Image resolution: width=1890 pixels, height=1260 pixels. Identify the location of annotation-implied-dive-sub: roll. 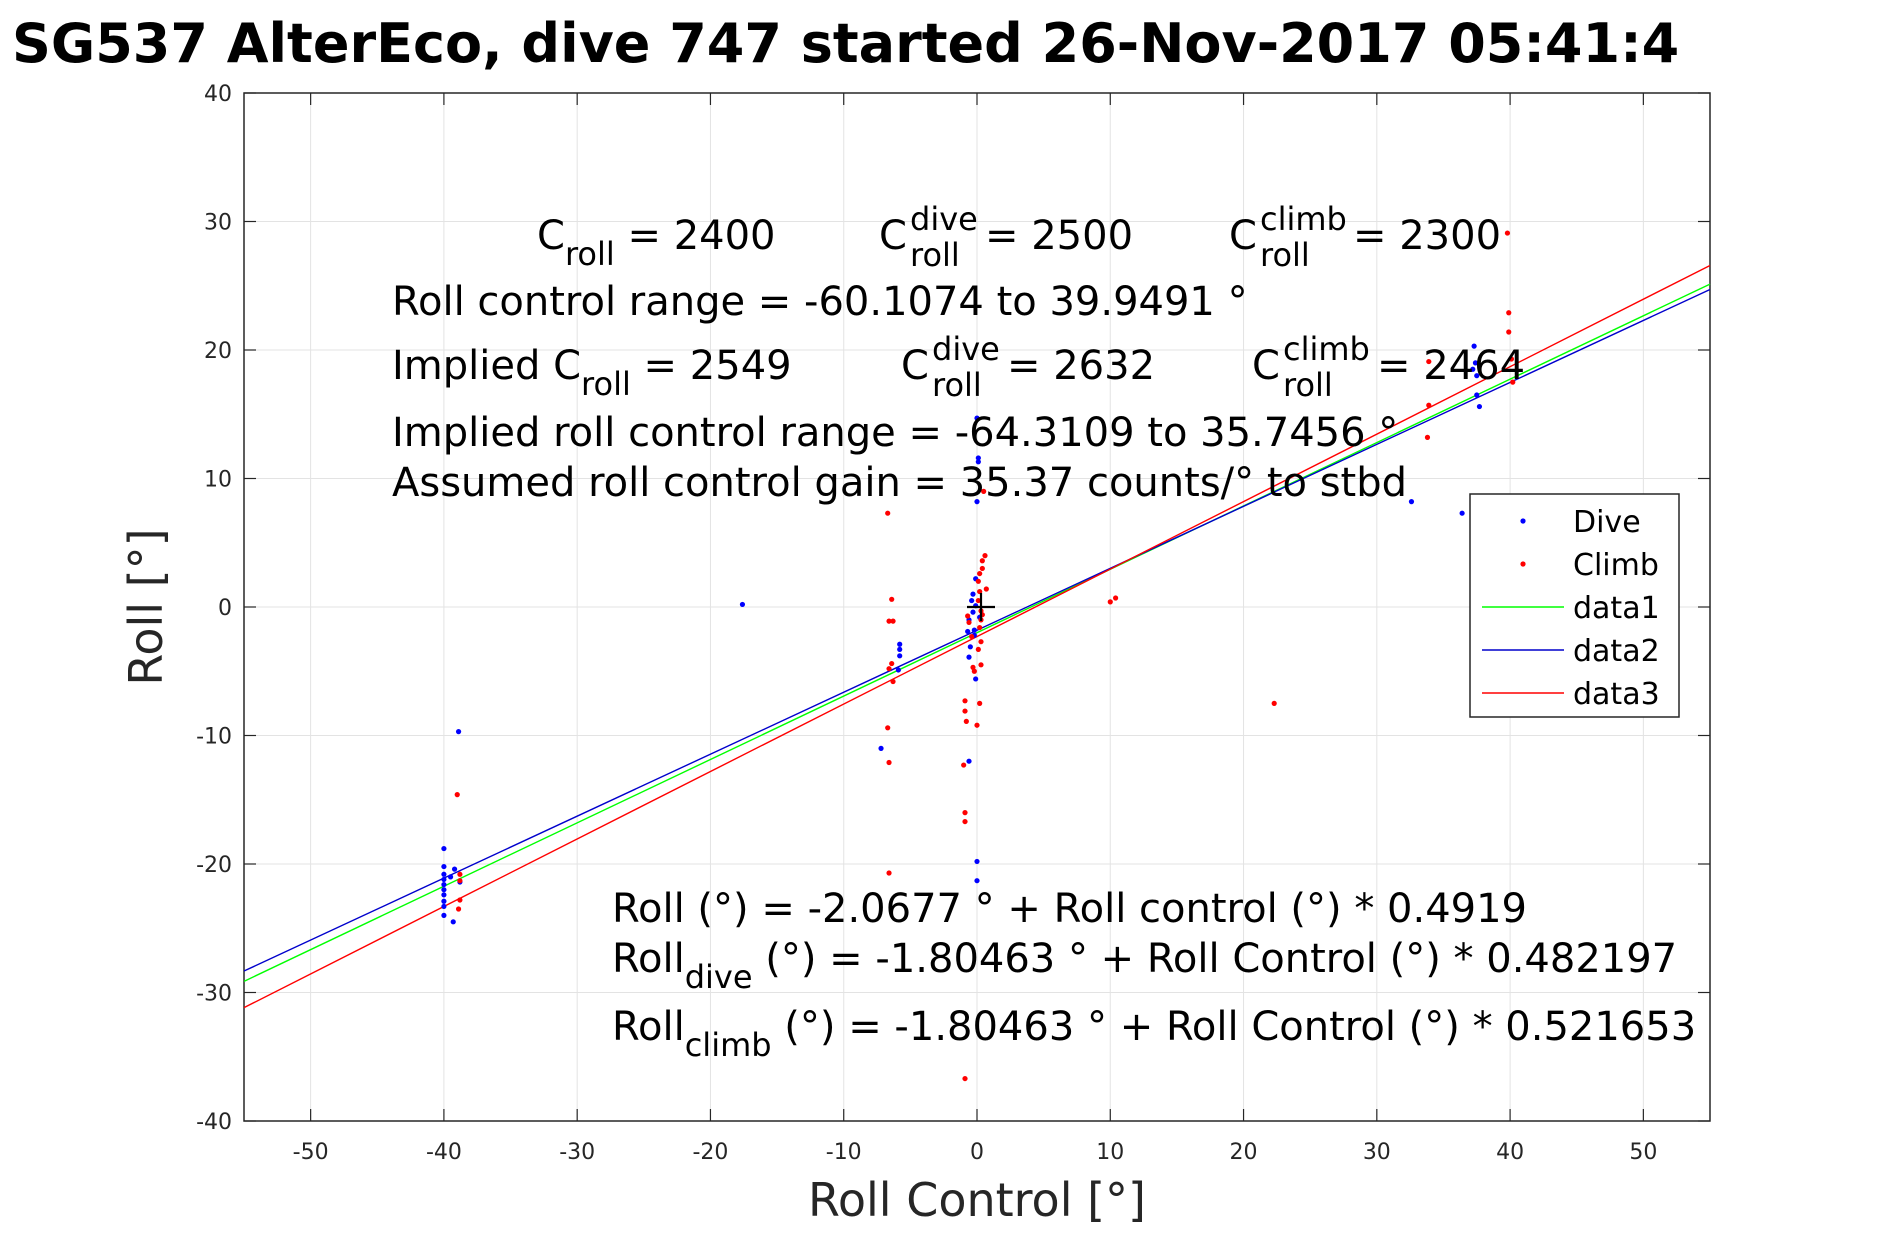
(957, 385).